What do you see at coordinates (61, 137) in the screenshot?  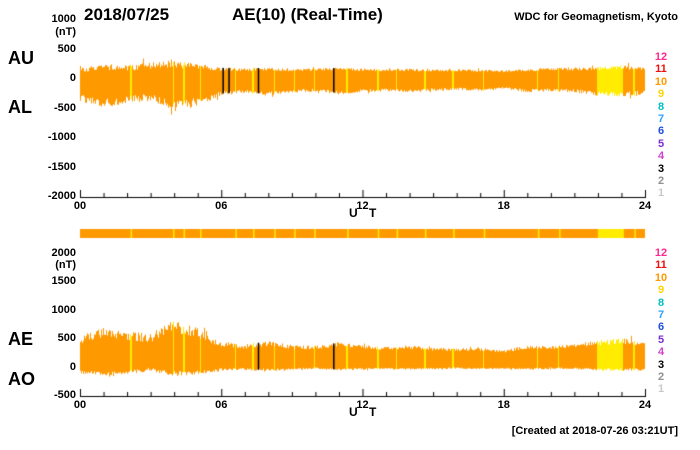 I see `y-tick-label: -1000` at bounding box center [61, 137].